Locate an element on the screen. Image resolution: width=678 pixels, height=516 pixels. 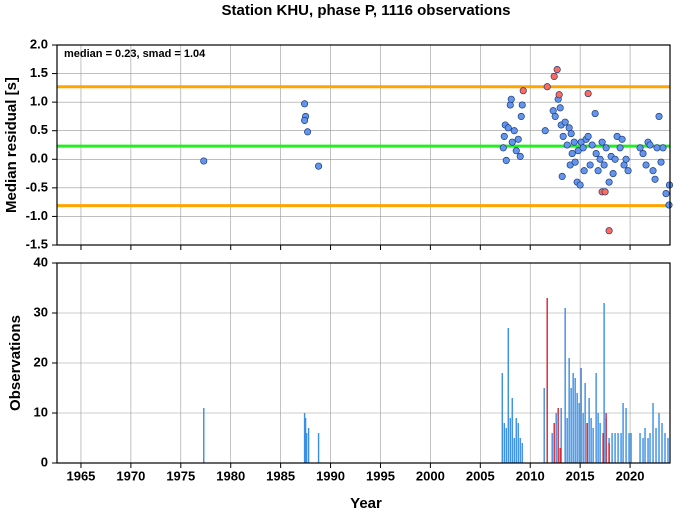
chart-title: Station KHU, phase P, 1116 observations is located at coordinates (366, 10).